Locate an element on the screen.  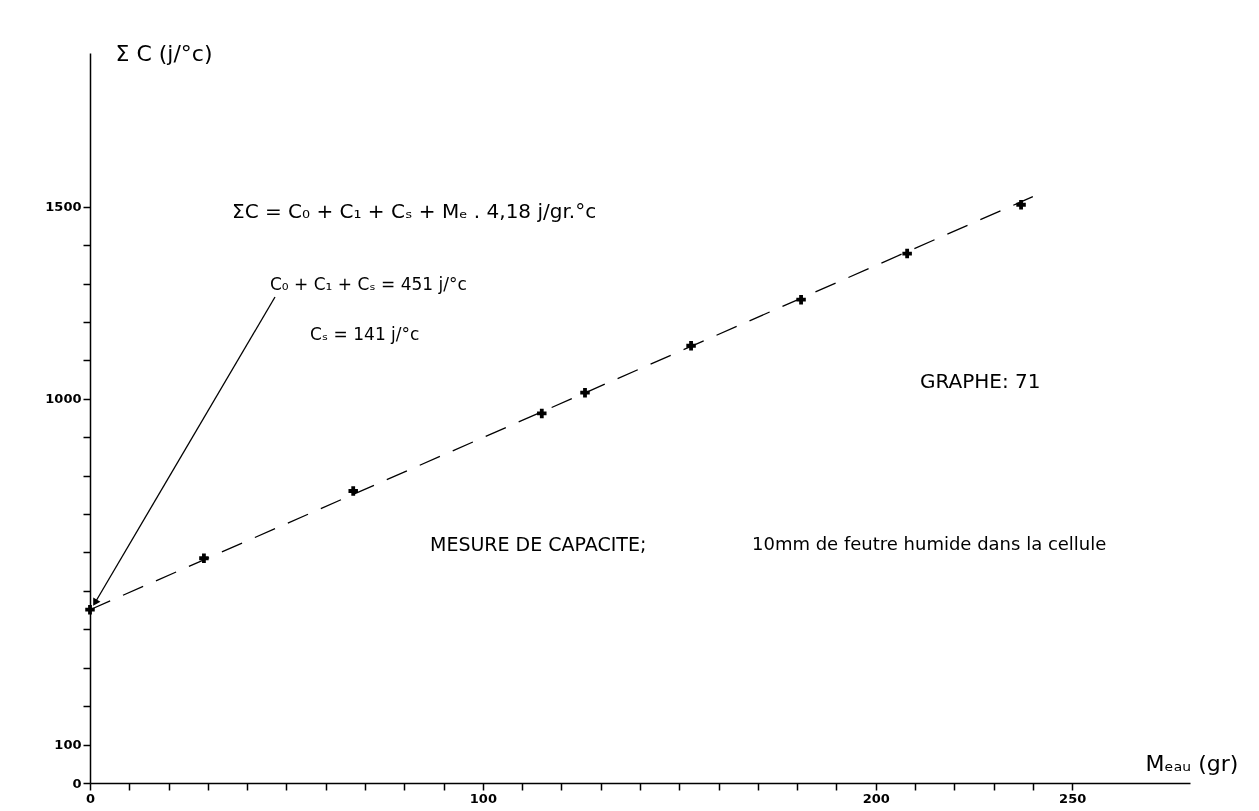
annotation: C₀ + C₁ + Cₛ = 451 j/°c is located at coordinates (368, 284).